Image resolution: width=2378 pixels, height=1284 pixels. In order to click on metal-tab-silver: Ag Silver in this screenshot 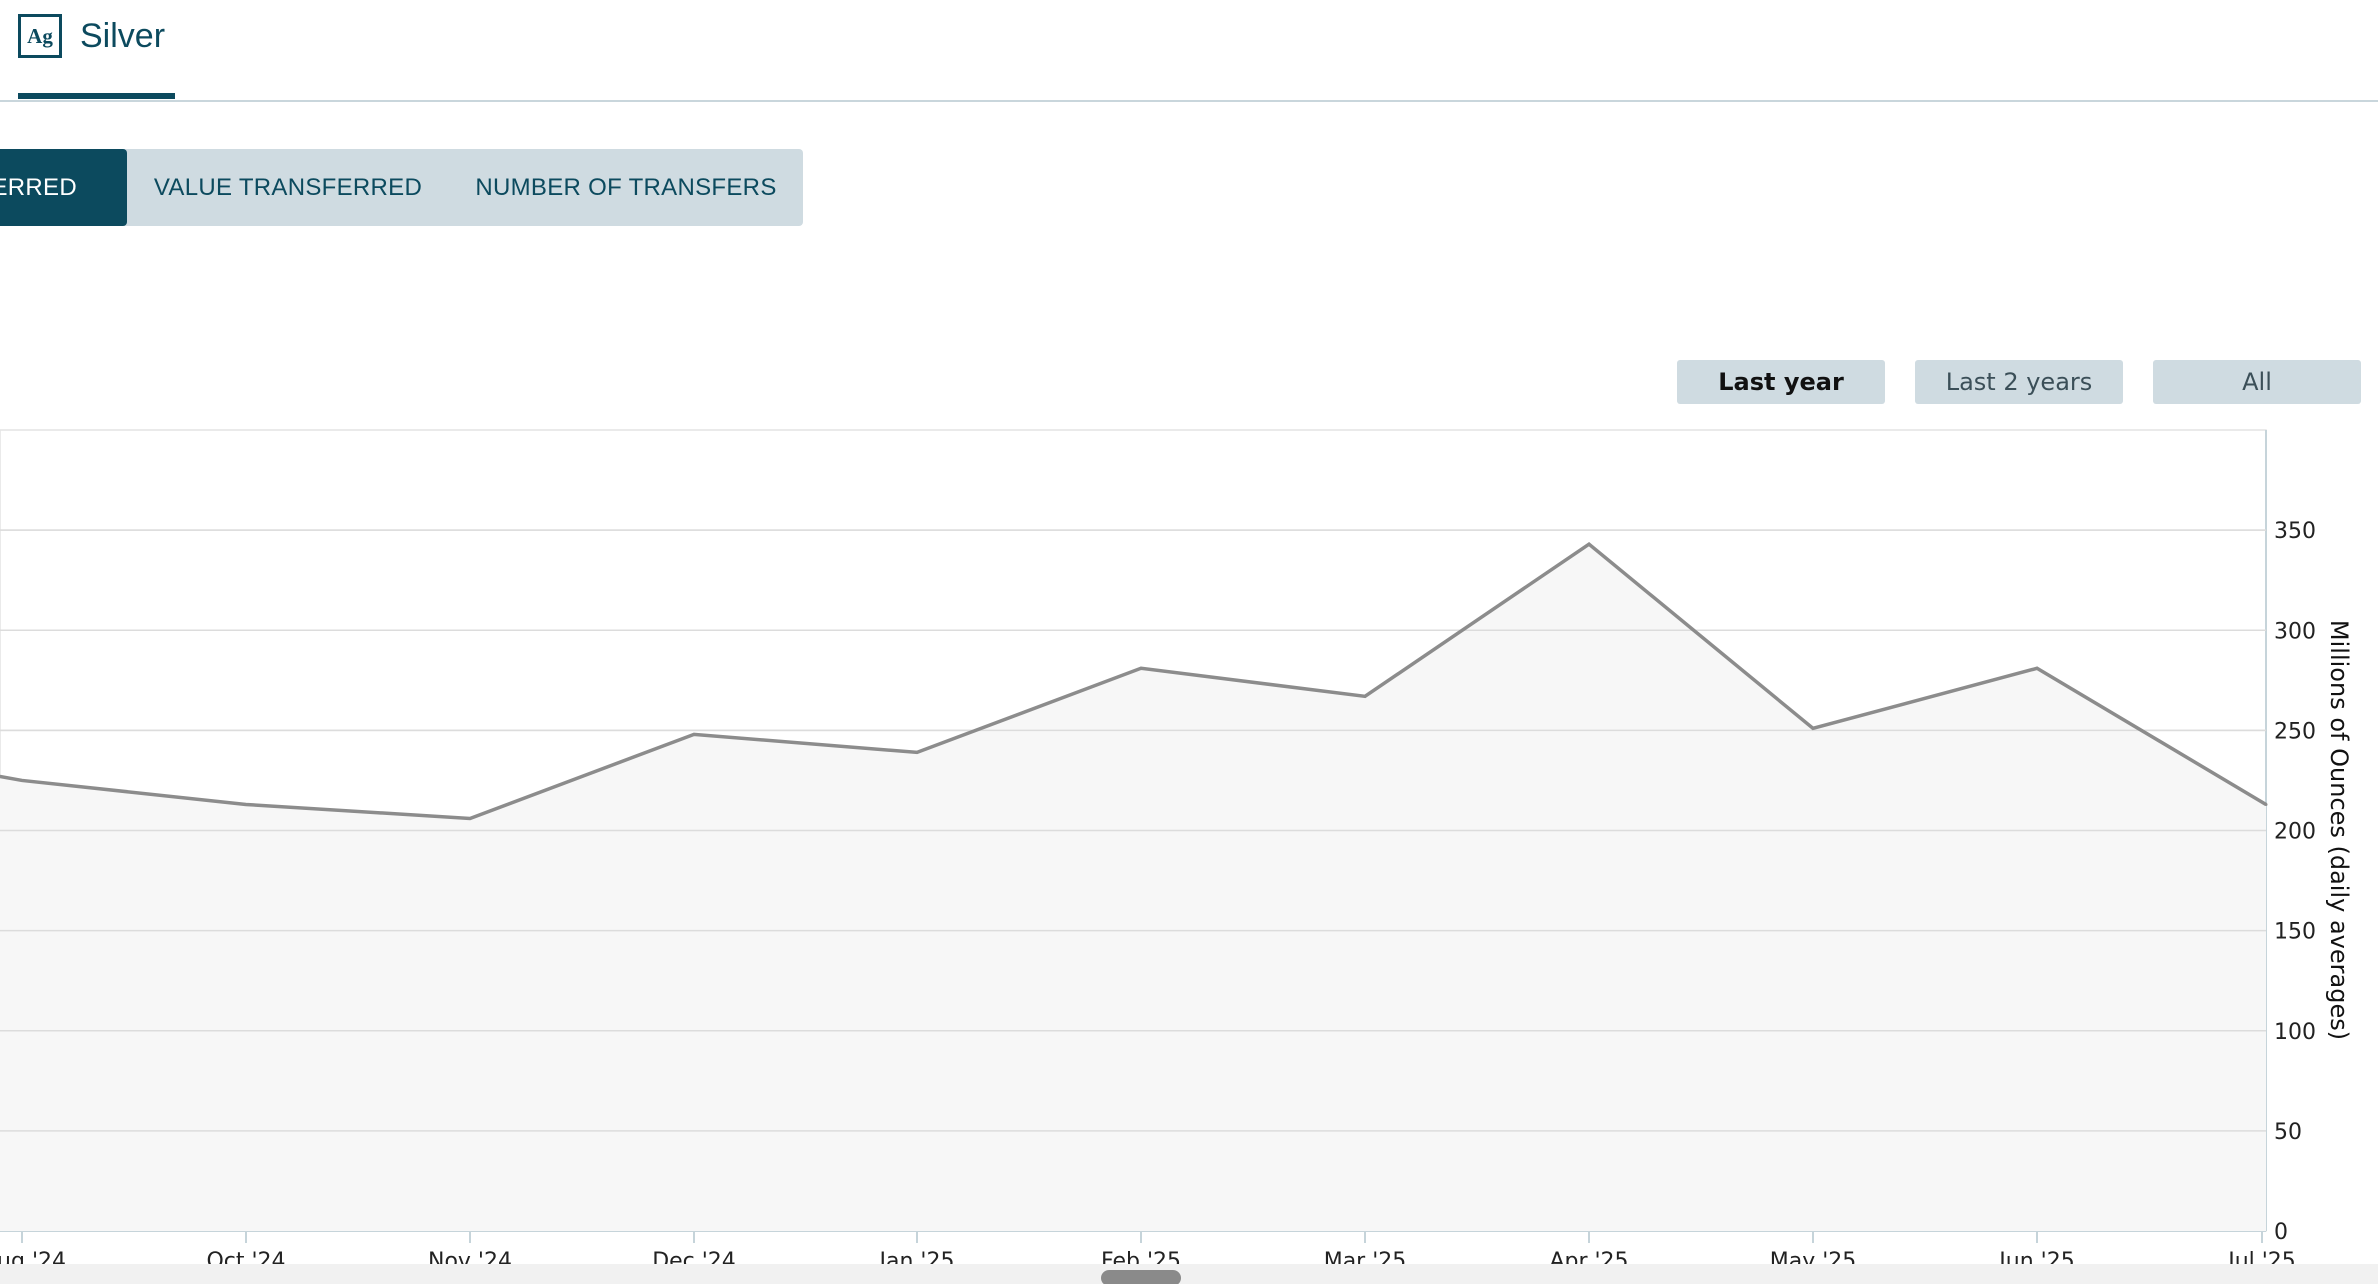, I will do `click(96, 50)`.